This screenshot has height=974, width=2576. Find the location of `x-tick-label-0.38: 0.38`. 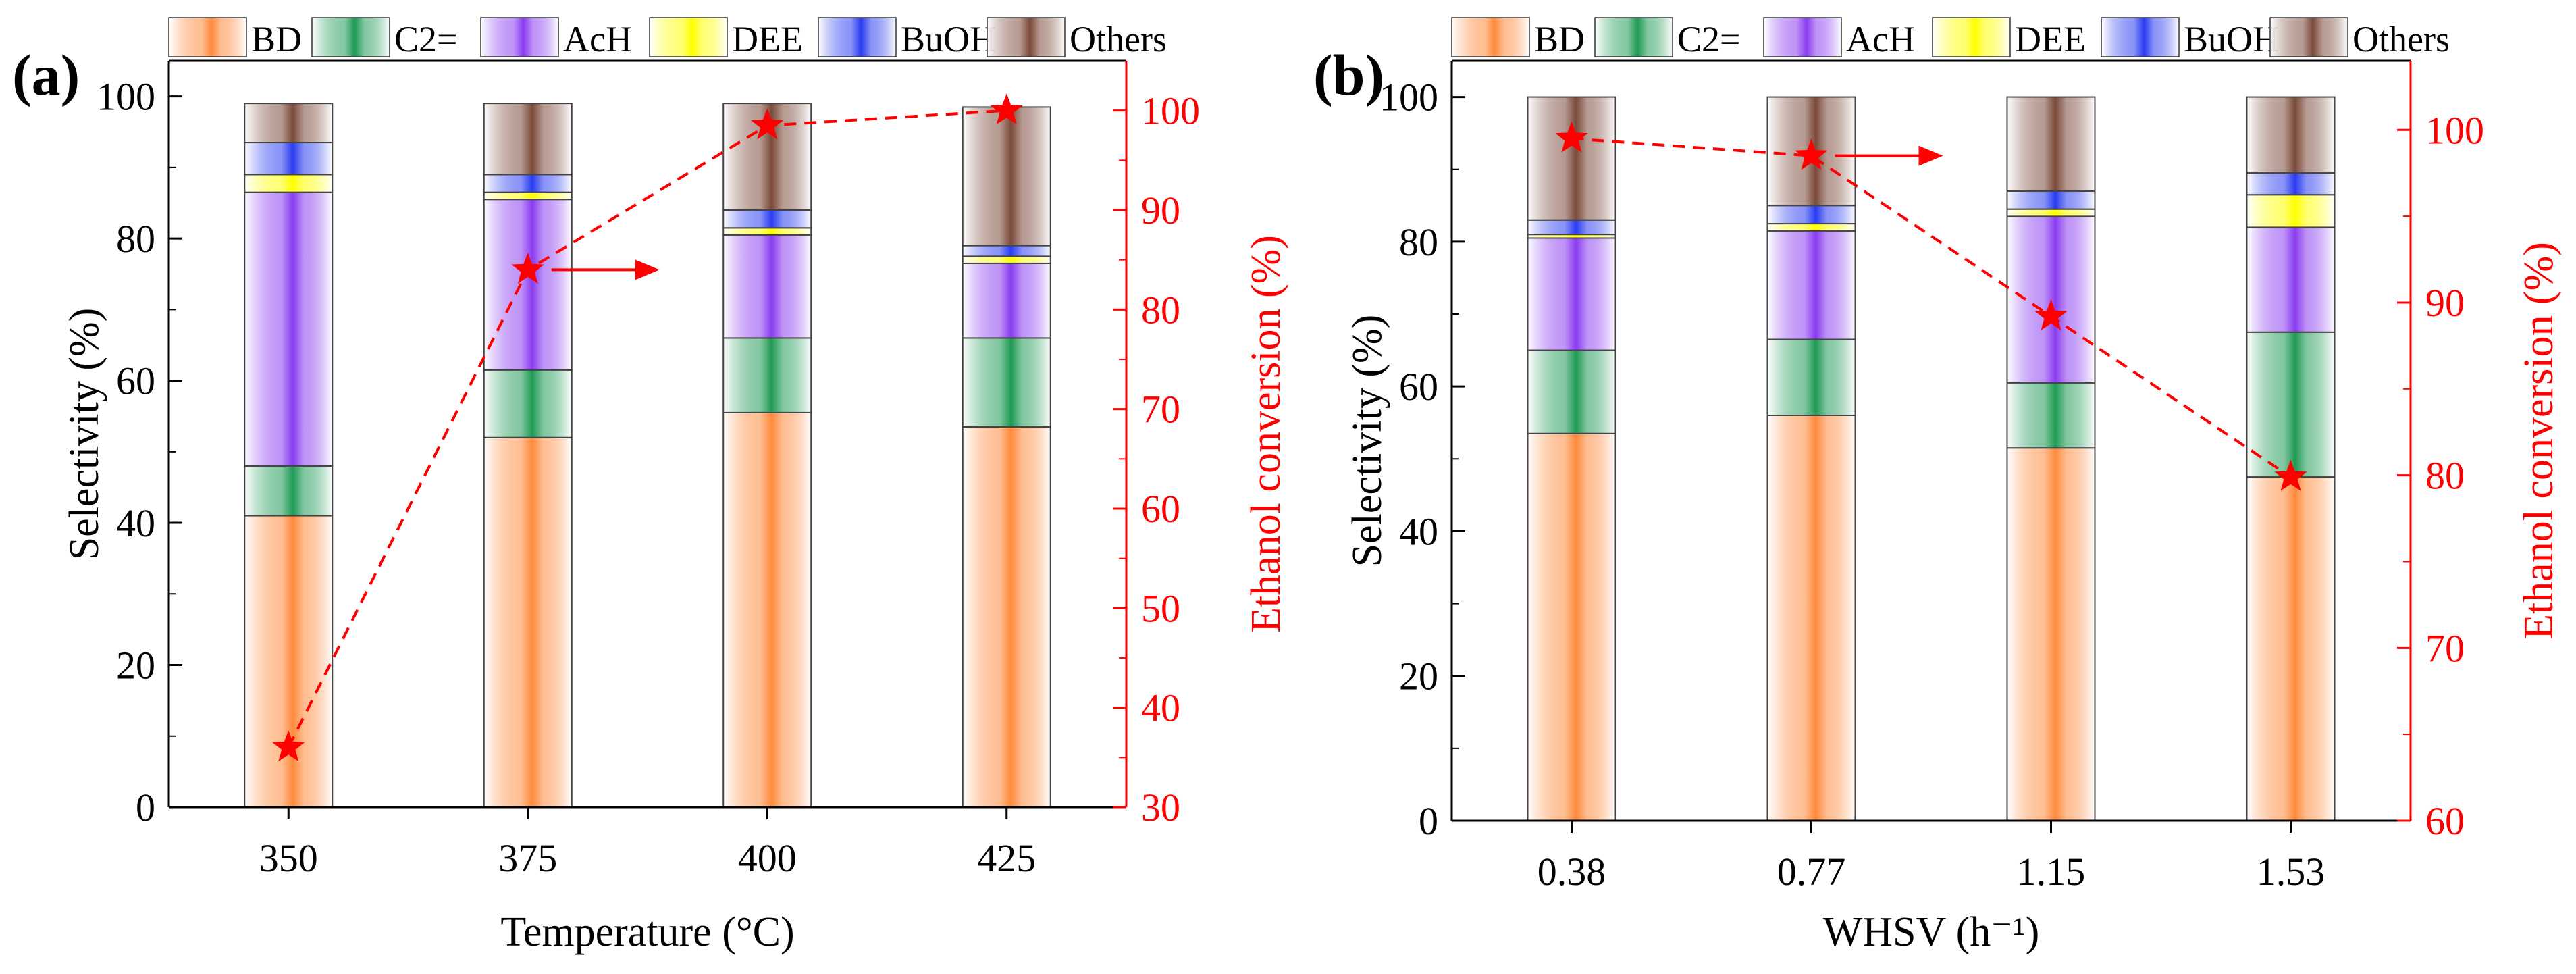

x-tick-label-0.38: 0.38 is located at coordinates (1571, 872).